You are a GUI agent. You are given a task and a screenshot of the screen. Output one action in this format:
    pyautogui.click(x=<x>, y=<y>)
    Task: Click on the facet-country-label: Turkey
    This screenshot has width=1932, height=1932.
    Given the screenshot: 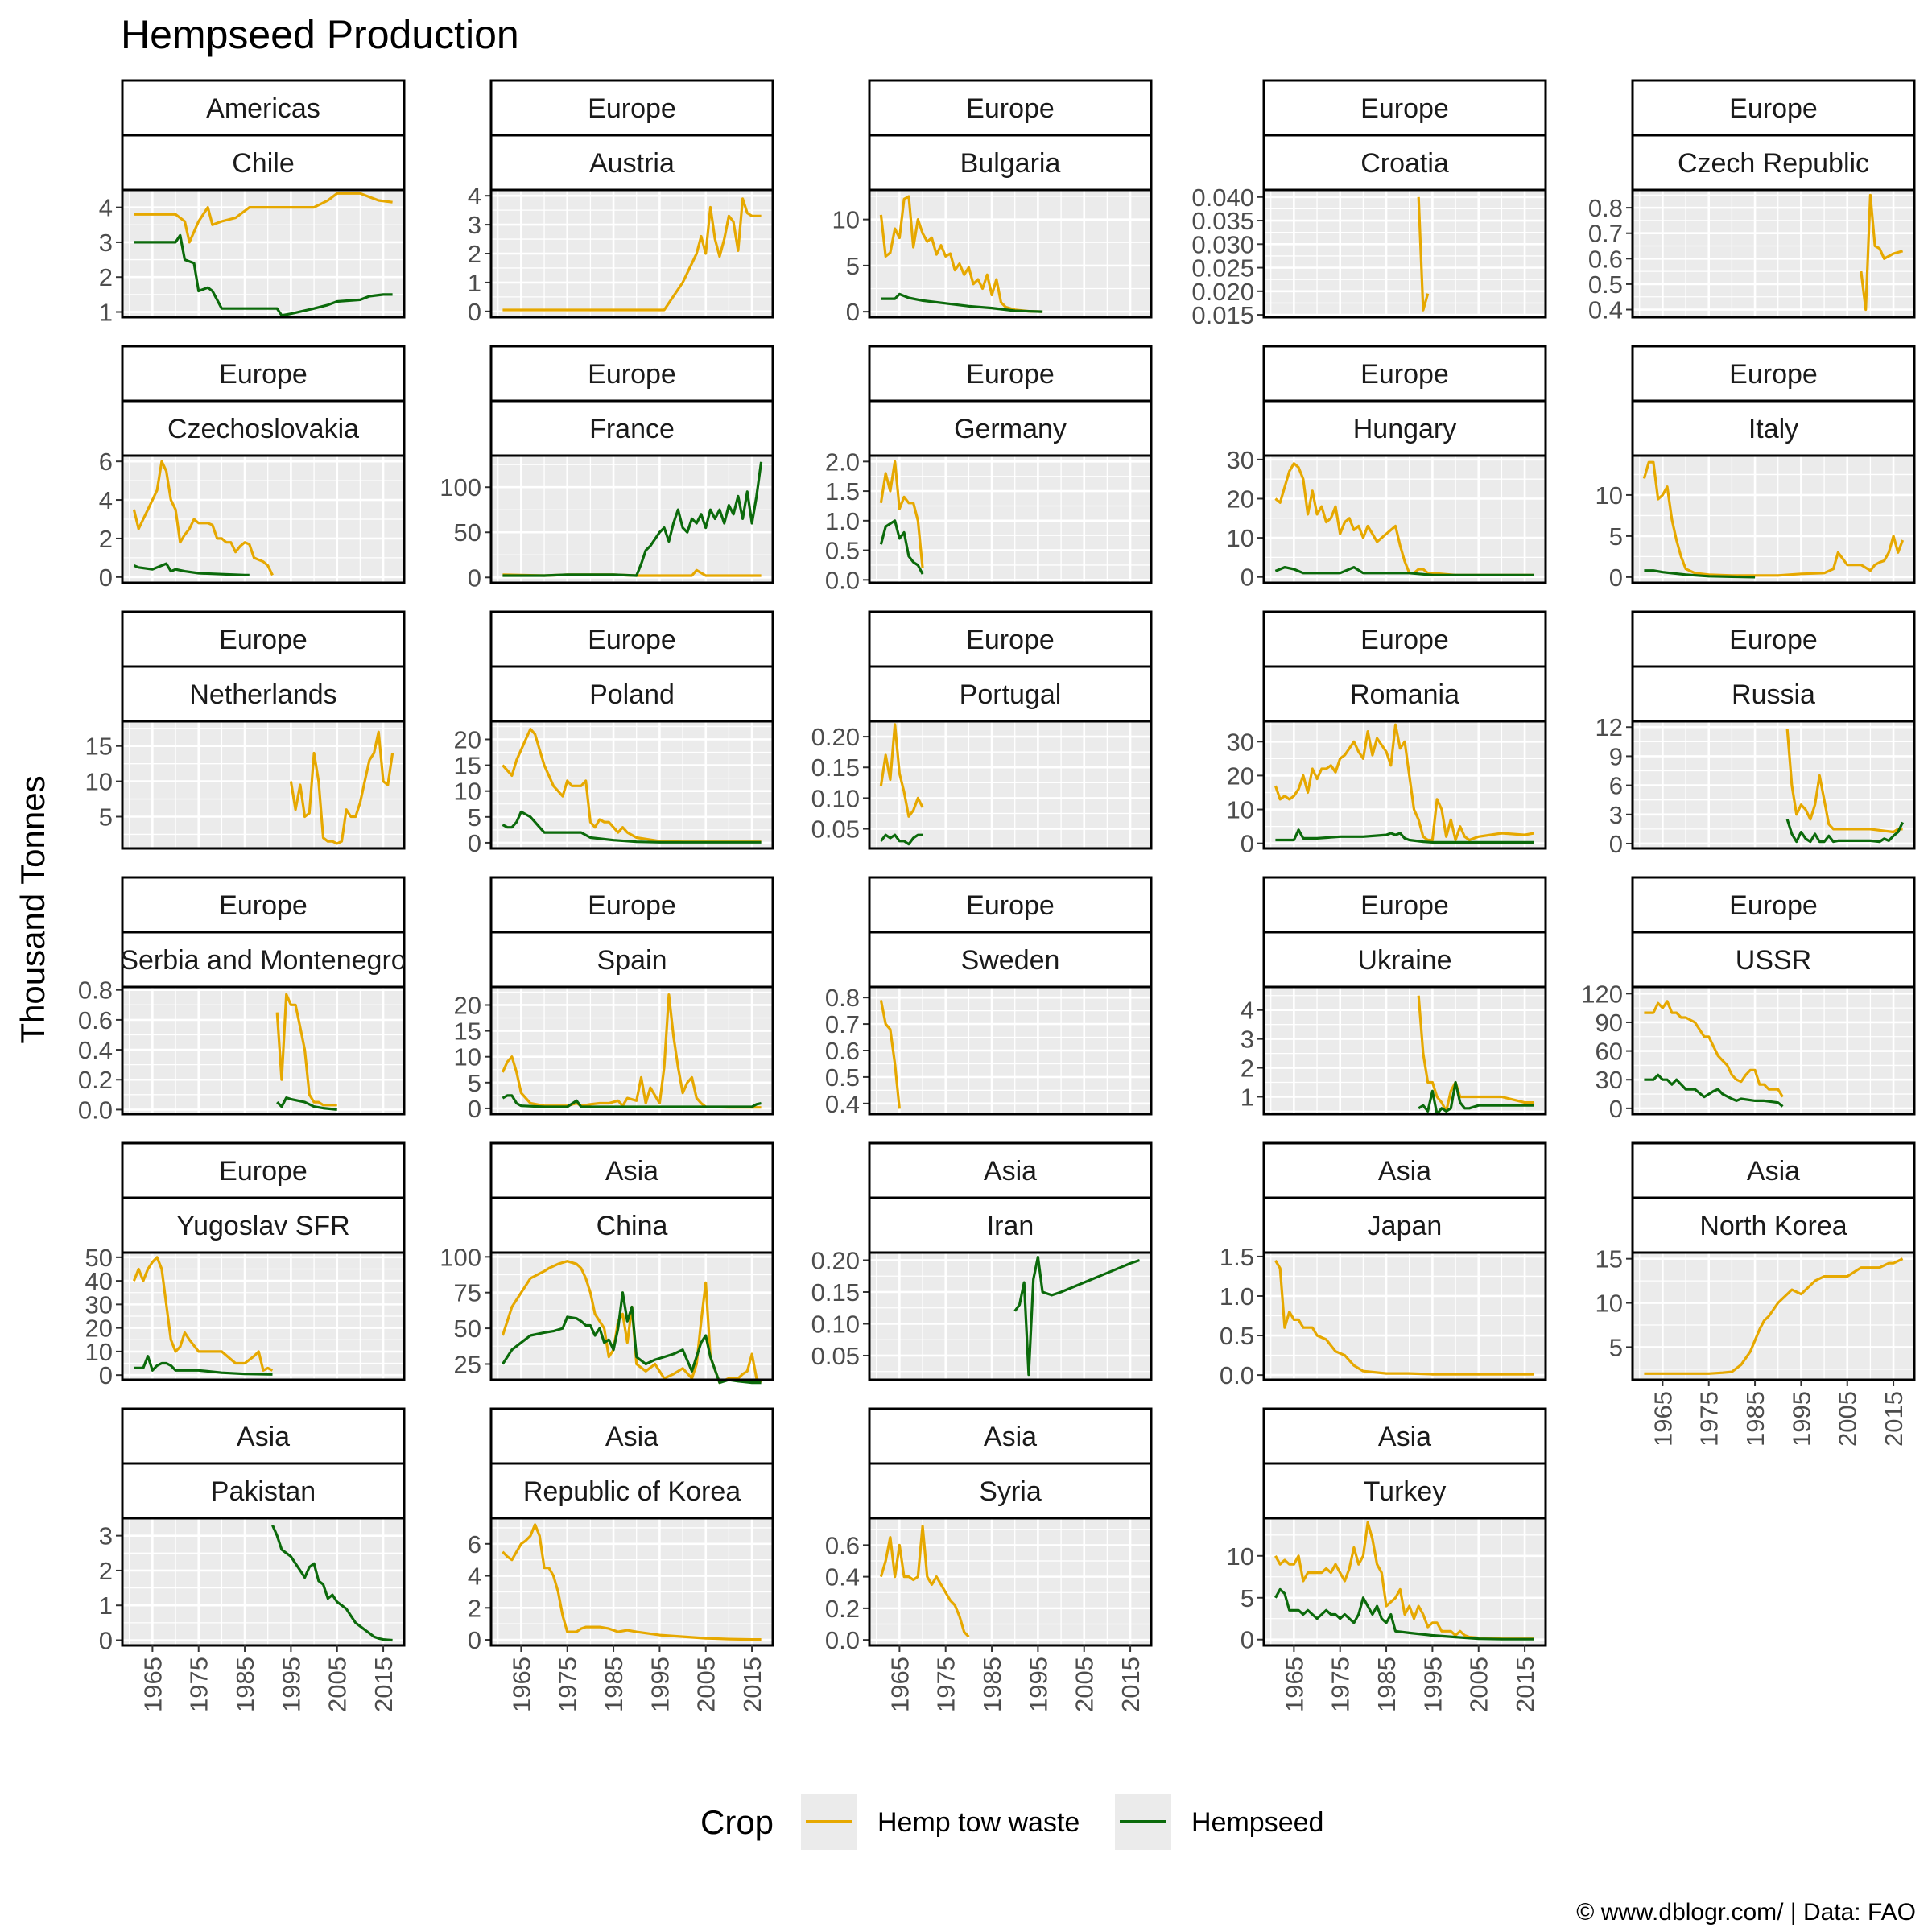 What is the action you would take?
    pyautogui.click(x=1405, y=1491)
    